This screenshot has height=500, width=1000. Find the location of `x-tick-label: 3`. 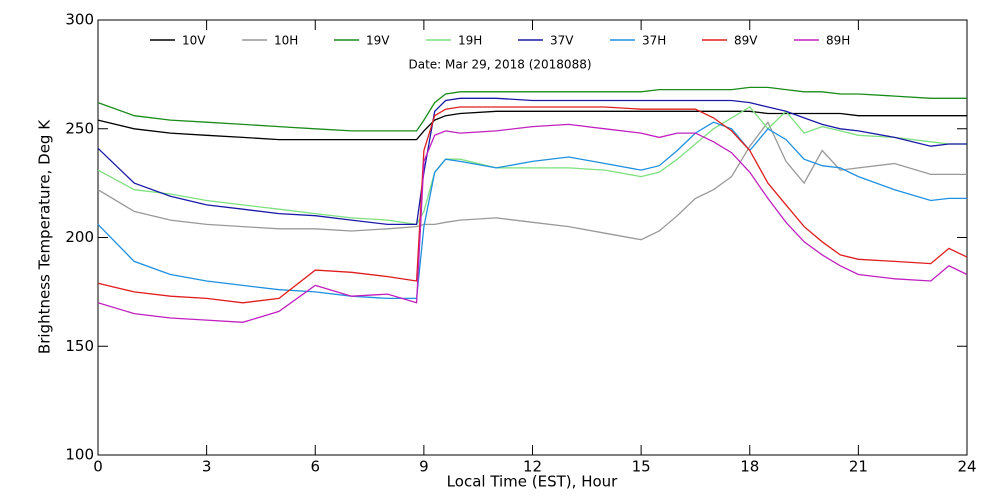

x-tick-label: 3 is located at coordinates (207, 467).